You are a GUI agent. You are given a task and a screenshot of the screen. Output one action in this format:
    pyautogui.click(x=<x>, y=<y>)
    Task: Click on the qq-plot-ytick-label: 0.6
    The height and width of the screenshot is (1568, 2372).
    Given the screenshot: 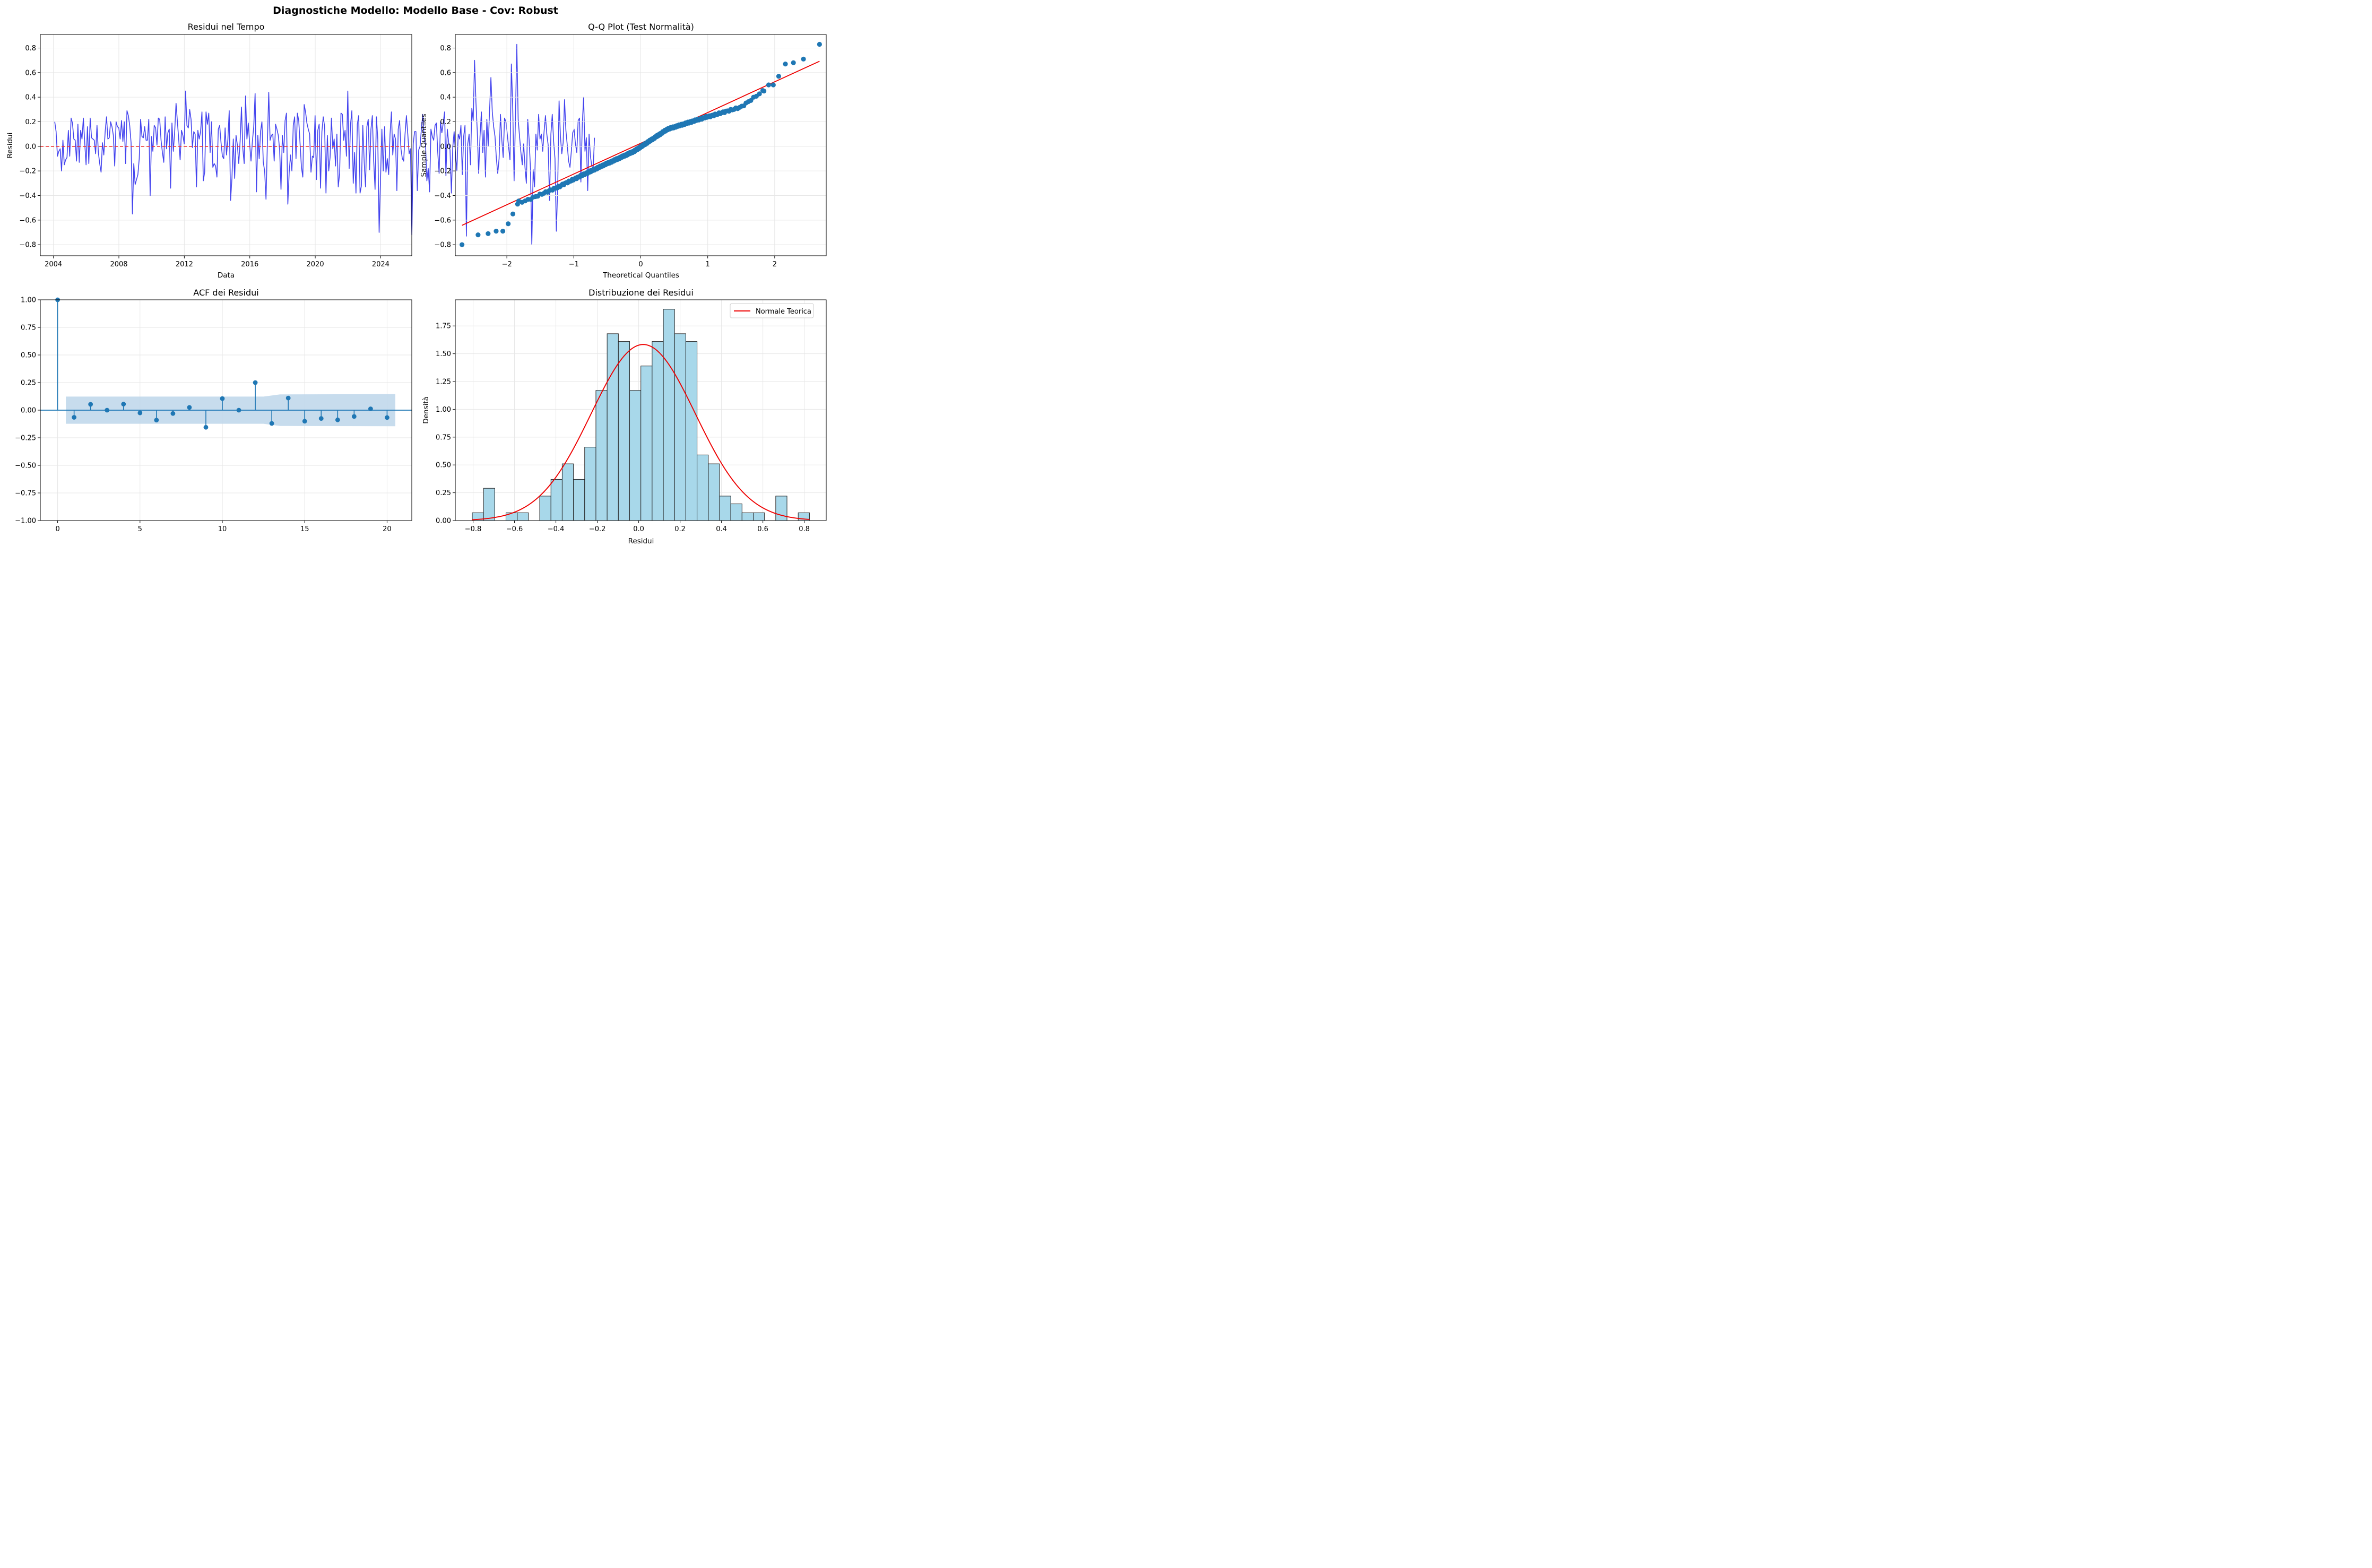 What is the action you would take?
    pyautogui.click(x=446, y=73)
    